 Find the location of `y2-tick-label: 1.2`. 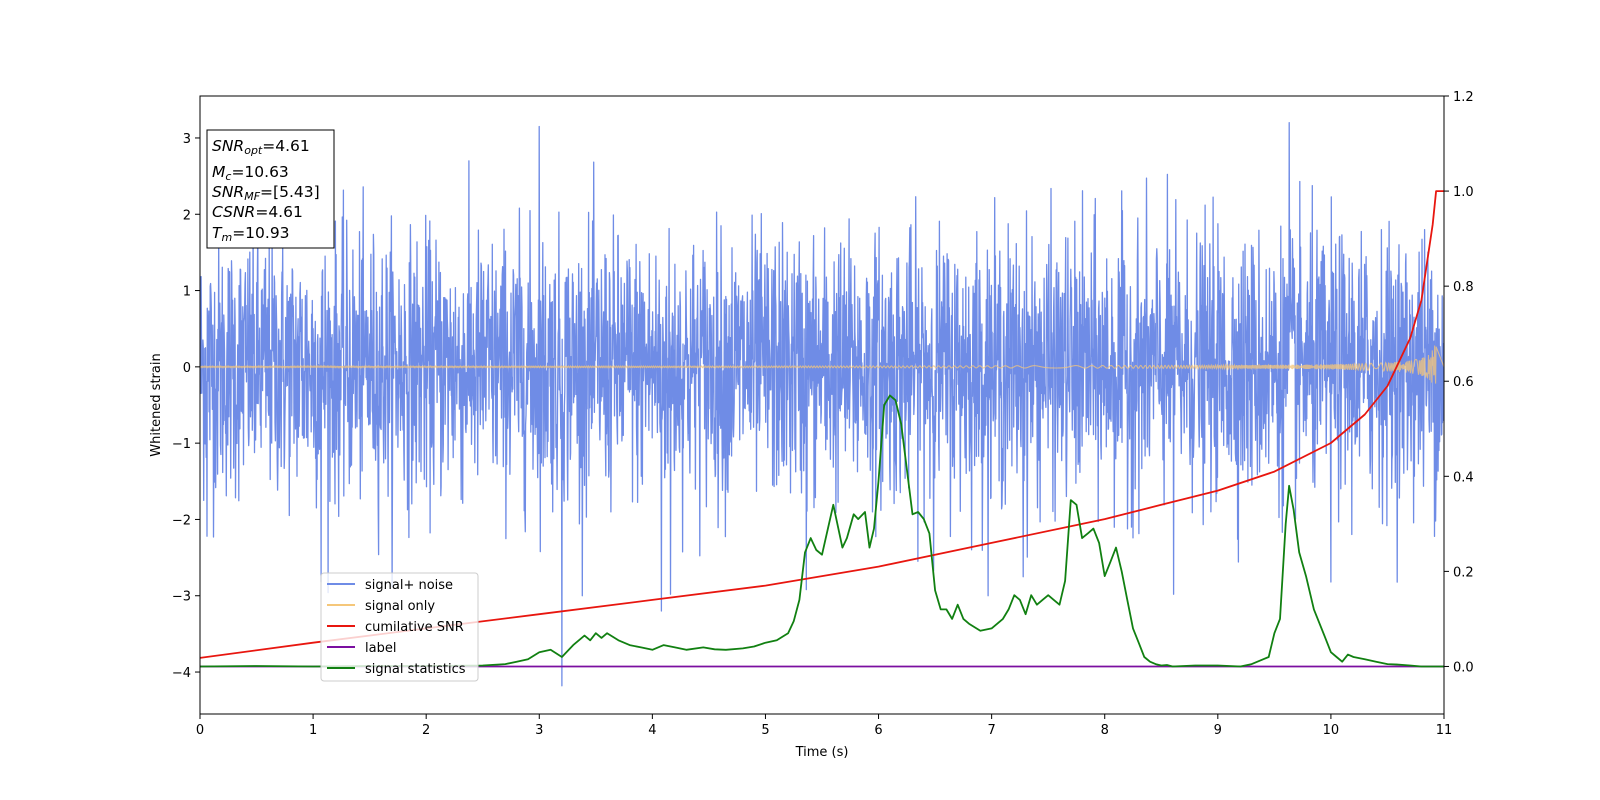

y2-tick-label: 1.2 is located at coordinates (1463, 97).